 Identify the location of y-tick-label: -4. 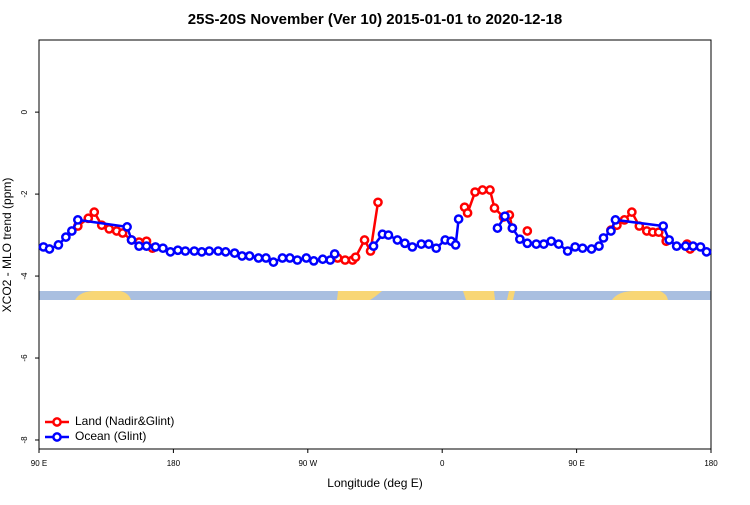
(24, 276).